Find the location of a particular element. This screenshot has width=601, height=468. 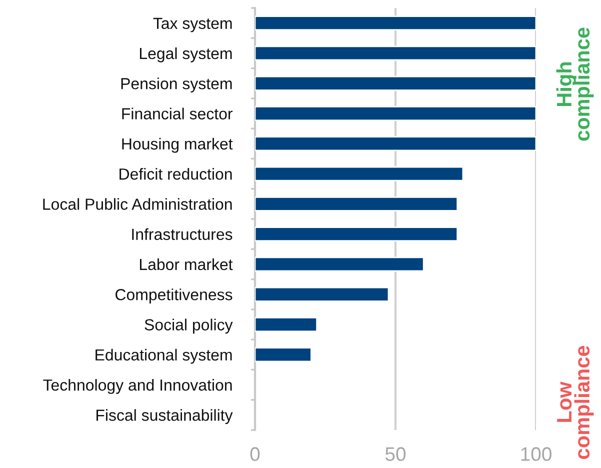

y-tick-label: Competitiveness is located at coordinates (174, 296).